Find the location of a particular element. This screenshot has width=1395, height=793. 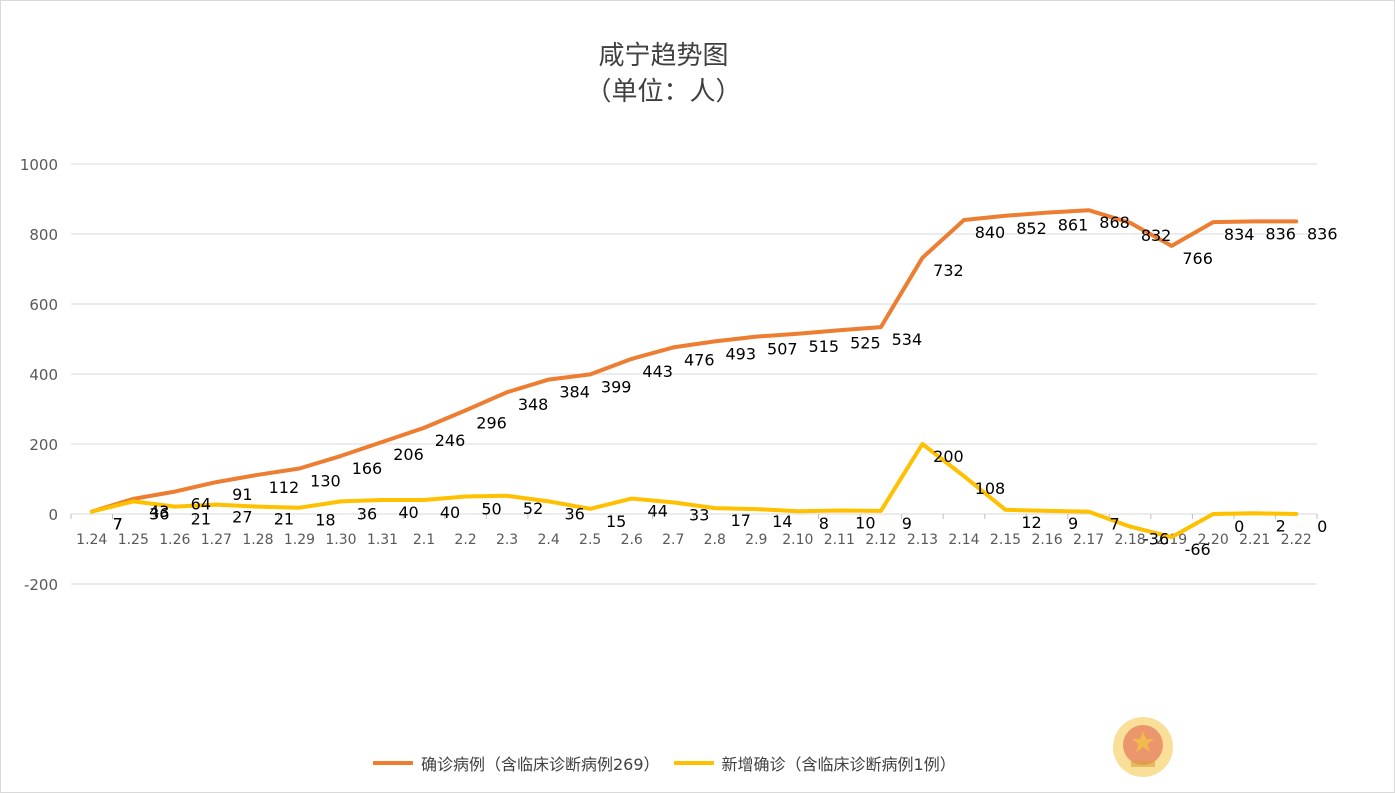

data-label-confirmed: 43 is located at coordinates (159, 511).